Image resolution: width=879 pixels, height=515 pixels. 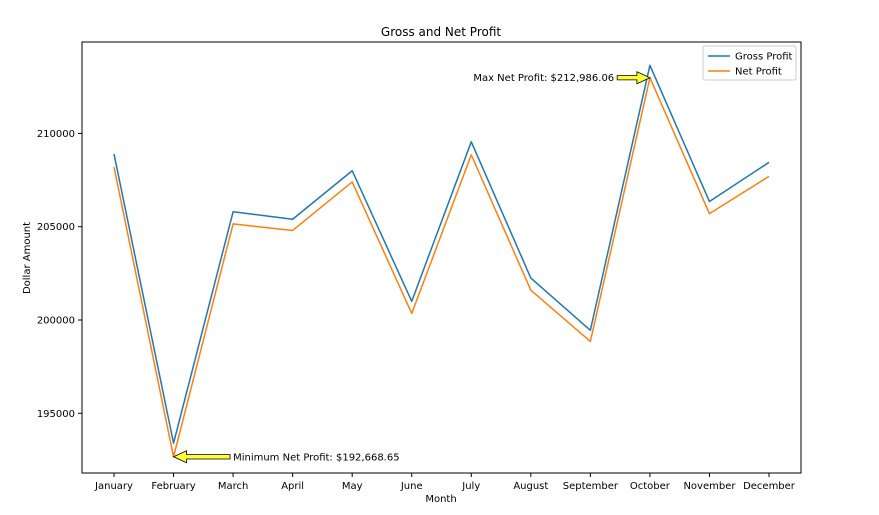 I want to click on y-axis-ticks: 195000 200000 205000 210000, so click(x=59, y=274).